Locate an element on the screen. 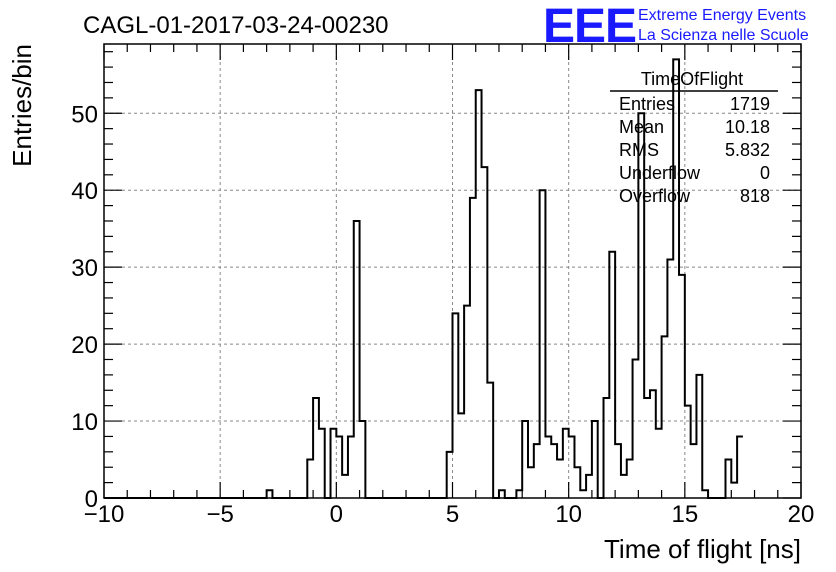 The width and height of the screenshot is (836, 572). x-tick-label: 15 is located at coordinates (684, 514).